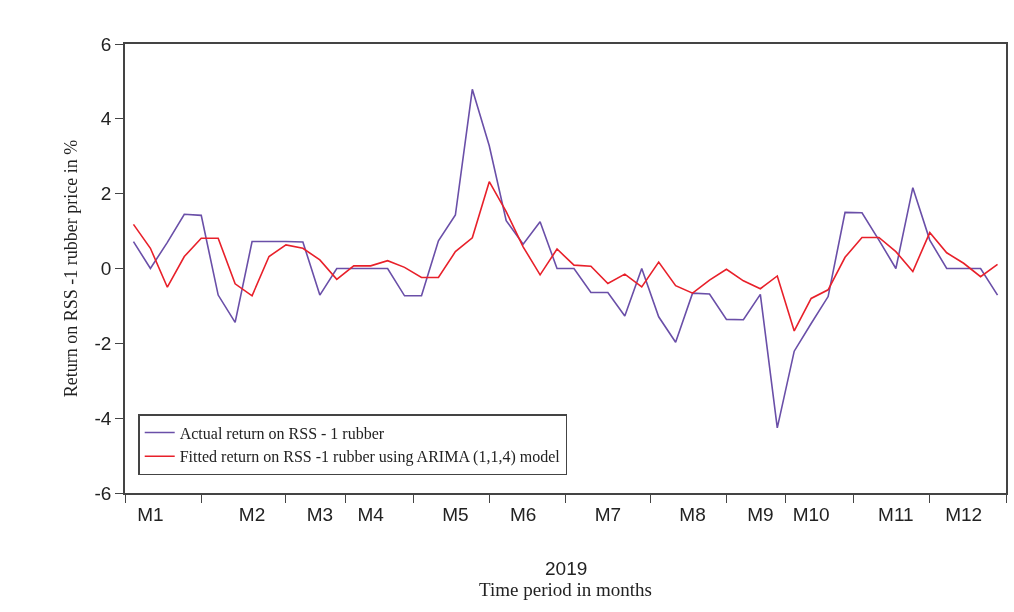  I want to click on y-tick-label: -2, so click(103, 343).